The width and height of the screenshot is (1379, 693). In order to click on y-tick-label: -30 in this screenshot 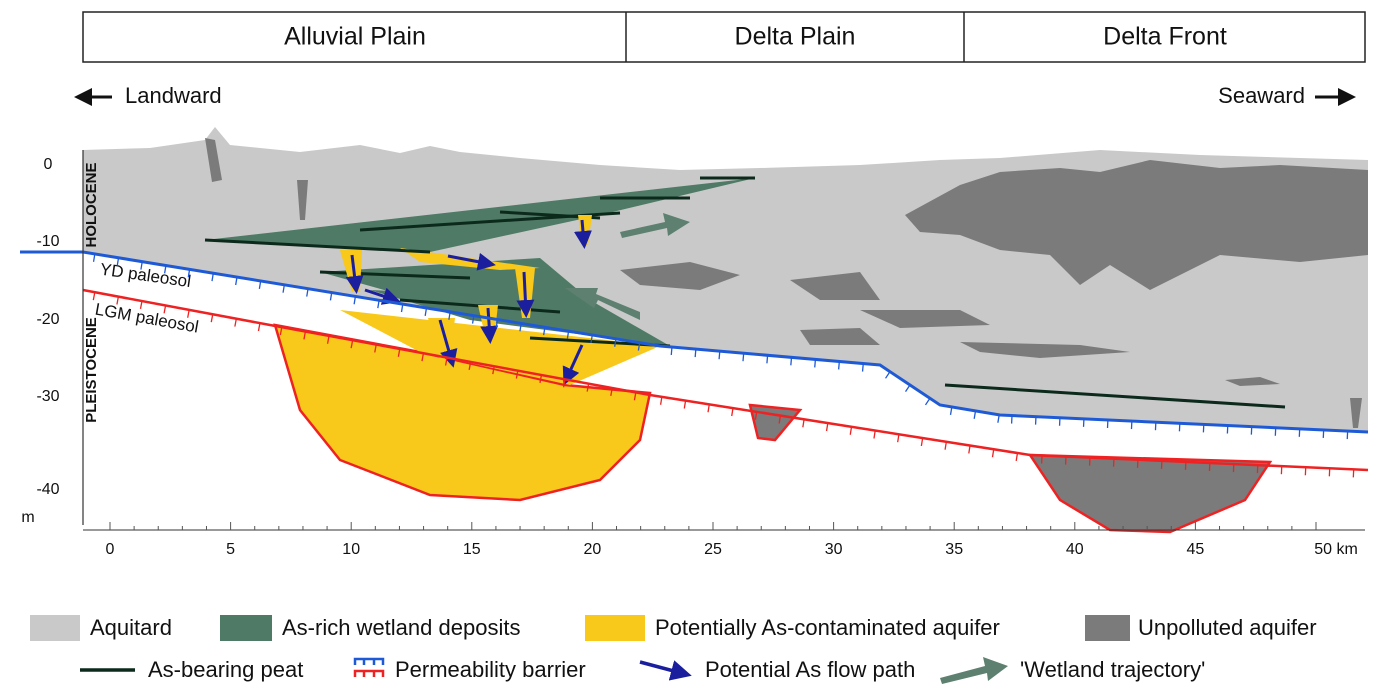, I will do `click(47, 396)`.